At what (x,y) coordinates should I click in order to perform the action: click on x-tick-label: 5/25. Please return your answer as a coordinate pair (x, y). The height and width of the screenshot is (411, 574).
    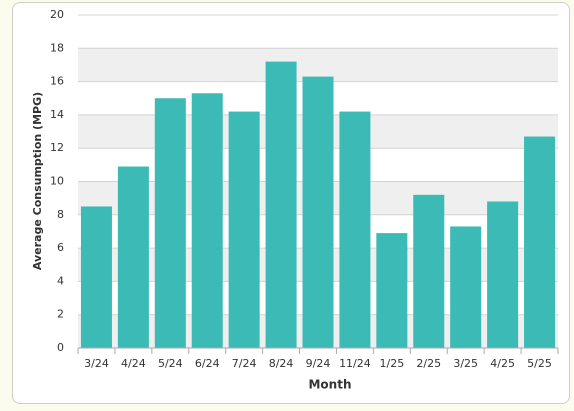
    Looking at the image, I should click on (539, 363).